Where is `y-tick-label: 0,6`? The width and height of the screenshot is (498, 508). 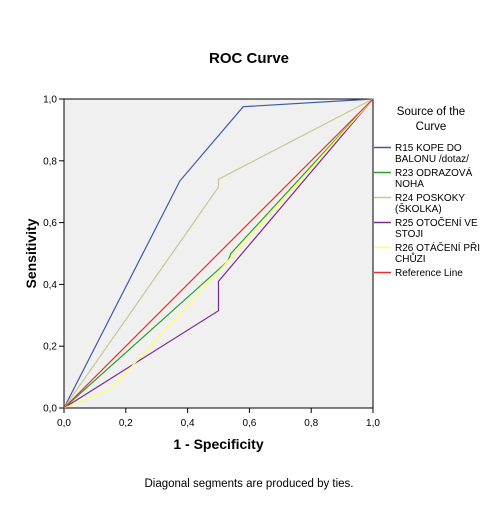 y-tick-label: 0,6 is located at coordinates (50, 223).